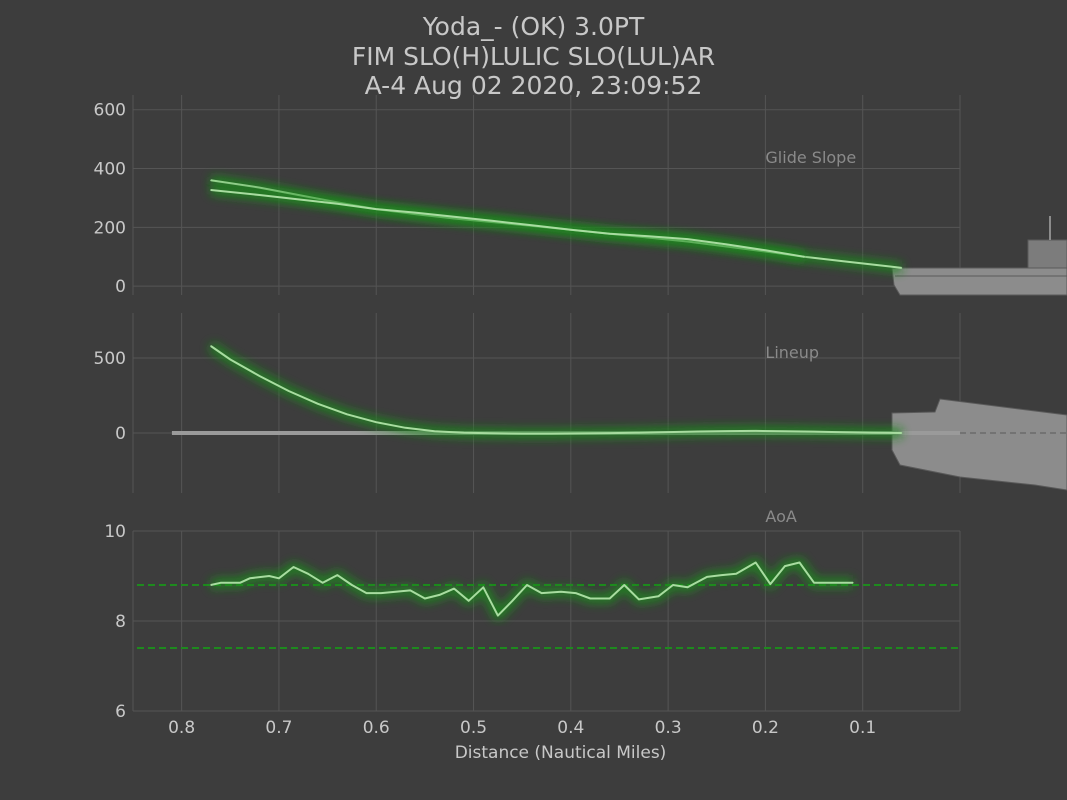 The width and height of the screenshot is (1067, 800). Describe the element at coordinates (110, 170) in the screenshot. I see `y-tick-label: 400` at that location.